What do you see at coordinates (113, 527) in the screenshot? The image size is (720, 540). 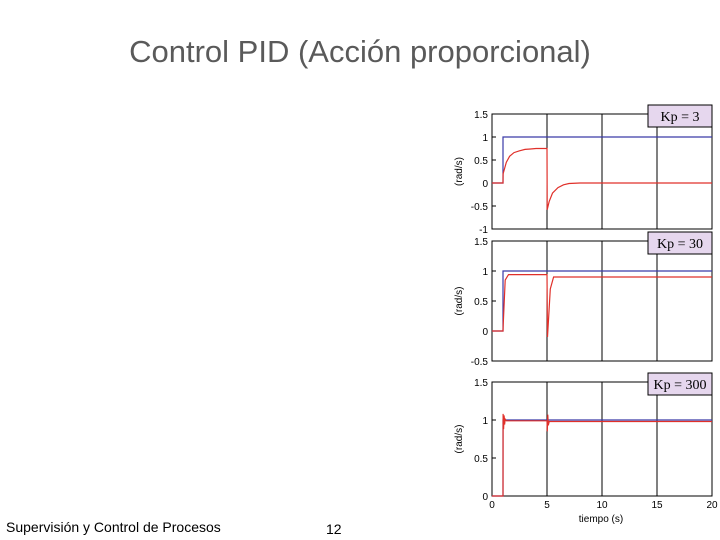 I see `footer-course-name: Supervisión y Control de Procesos` at bounding box center [113, 527].